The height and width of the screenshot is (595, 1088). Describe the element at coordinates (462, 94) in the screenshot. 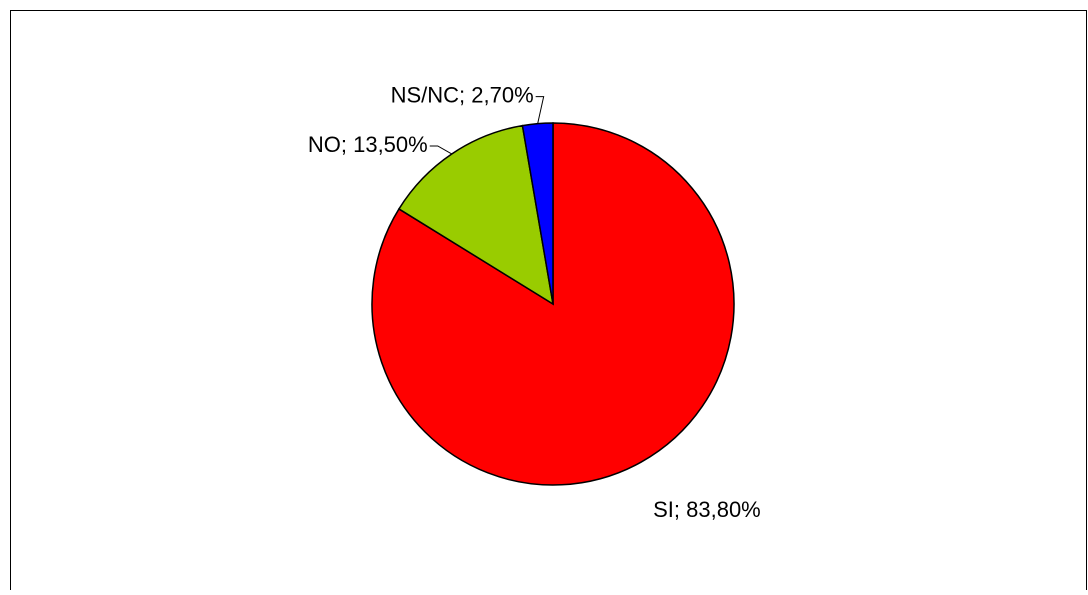

I see `data-label: NS/NC; 2,70%` at that location.